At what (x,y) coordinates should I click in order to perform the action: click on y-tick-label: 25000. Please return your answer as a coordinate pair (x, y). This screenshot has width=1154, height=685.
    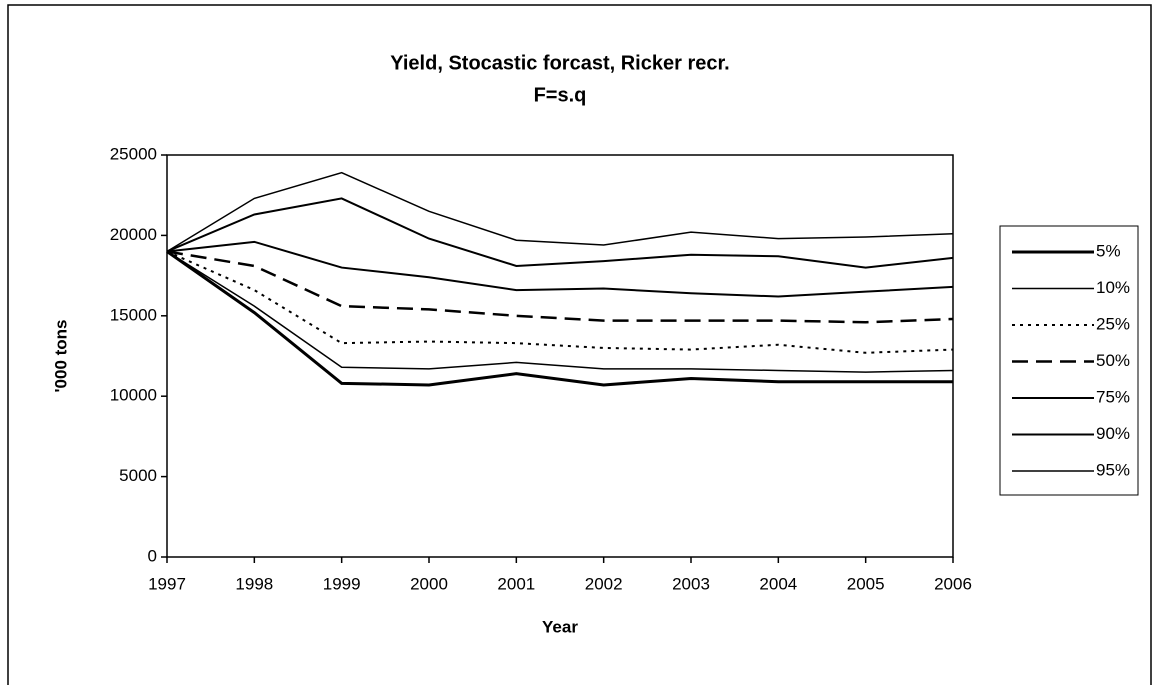
    Looking at the image, I should click on (133, 153).